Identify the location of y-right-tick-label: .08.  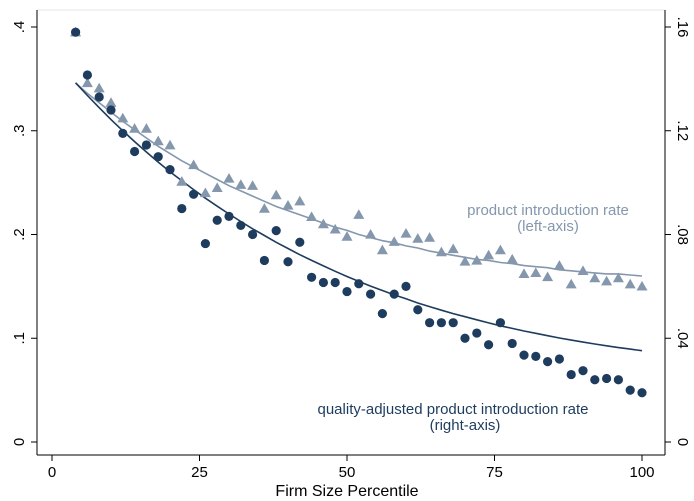
(682, 234).